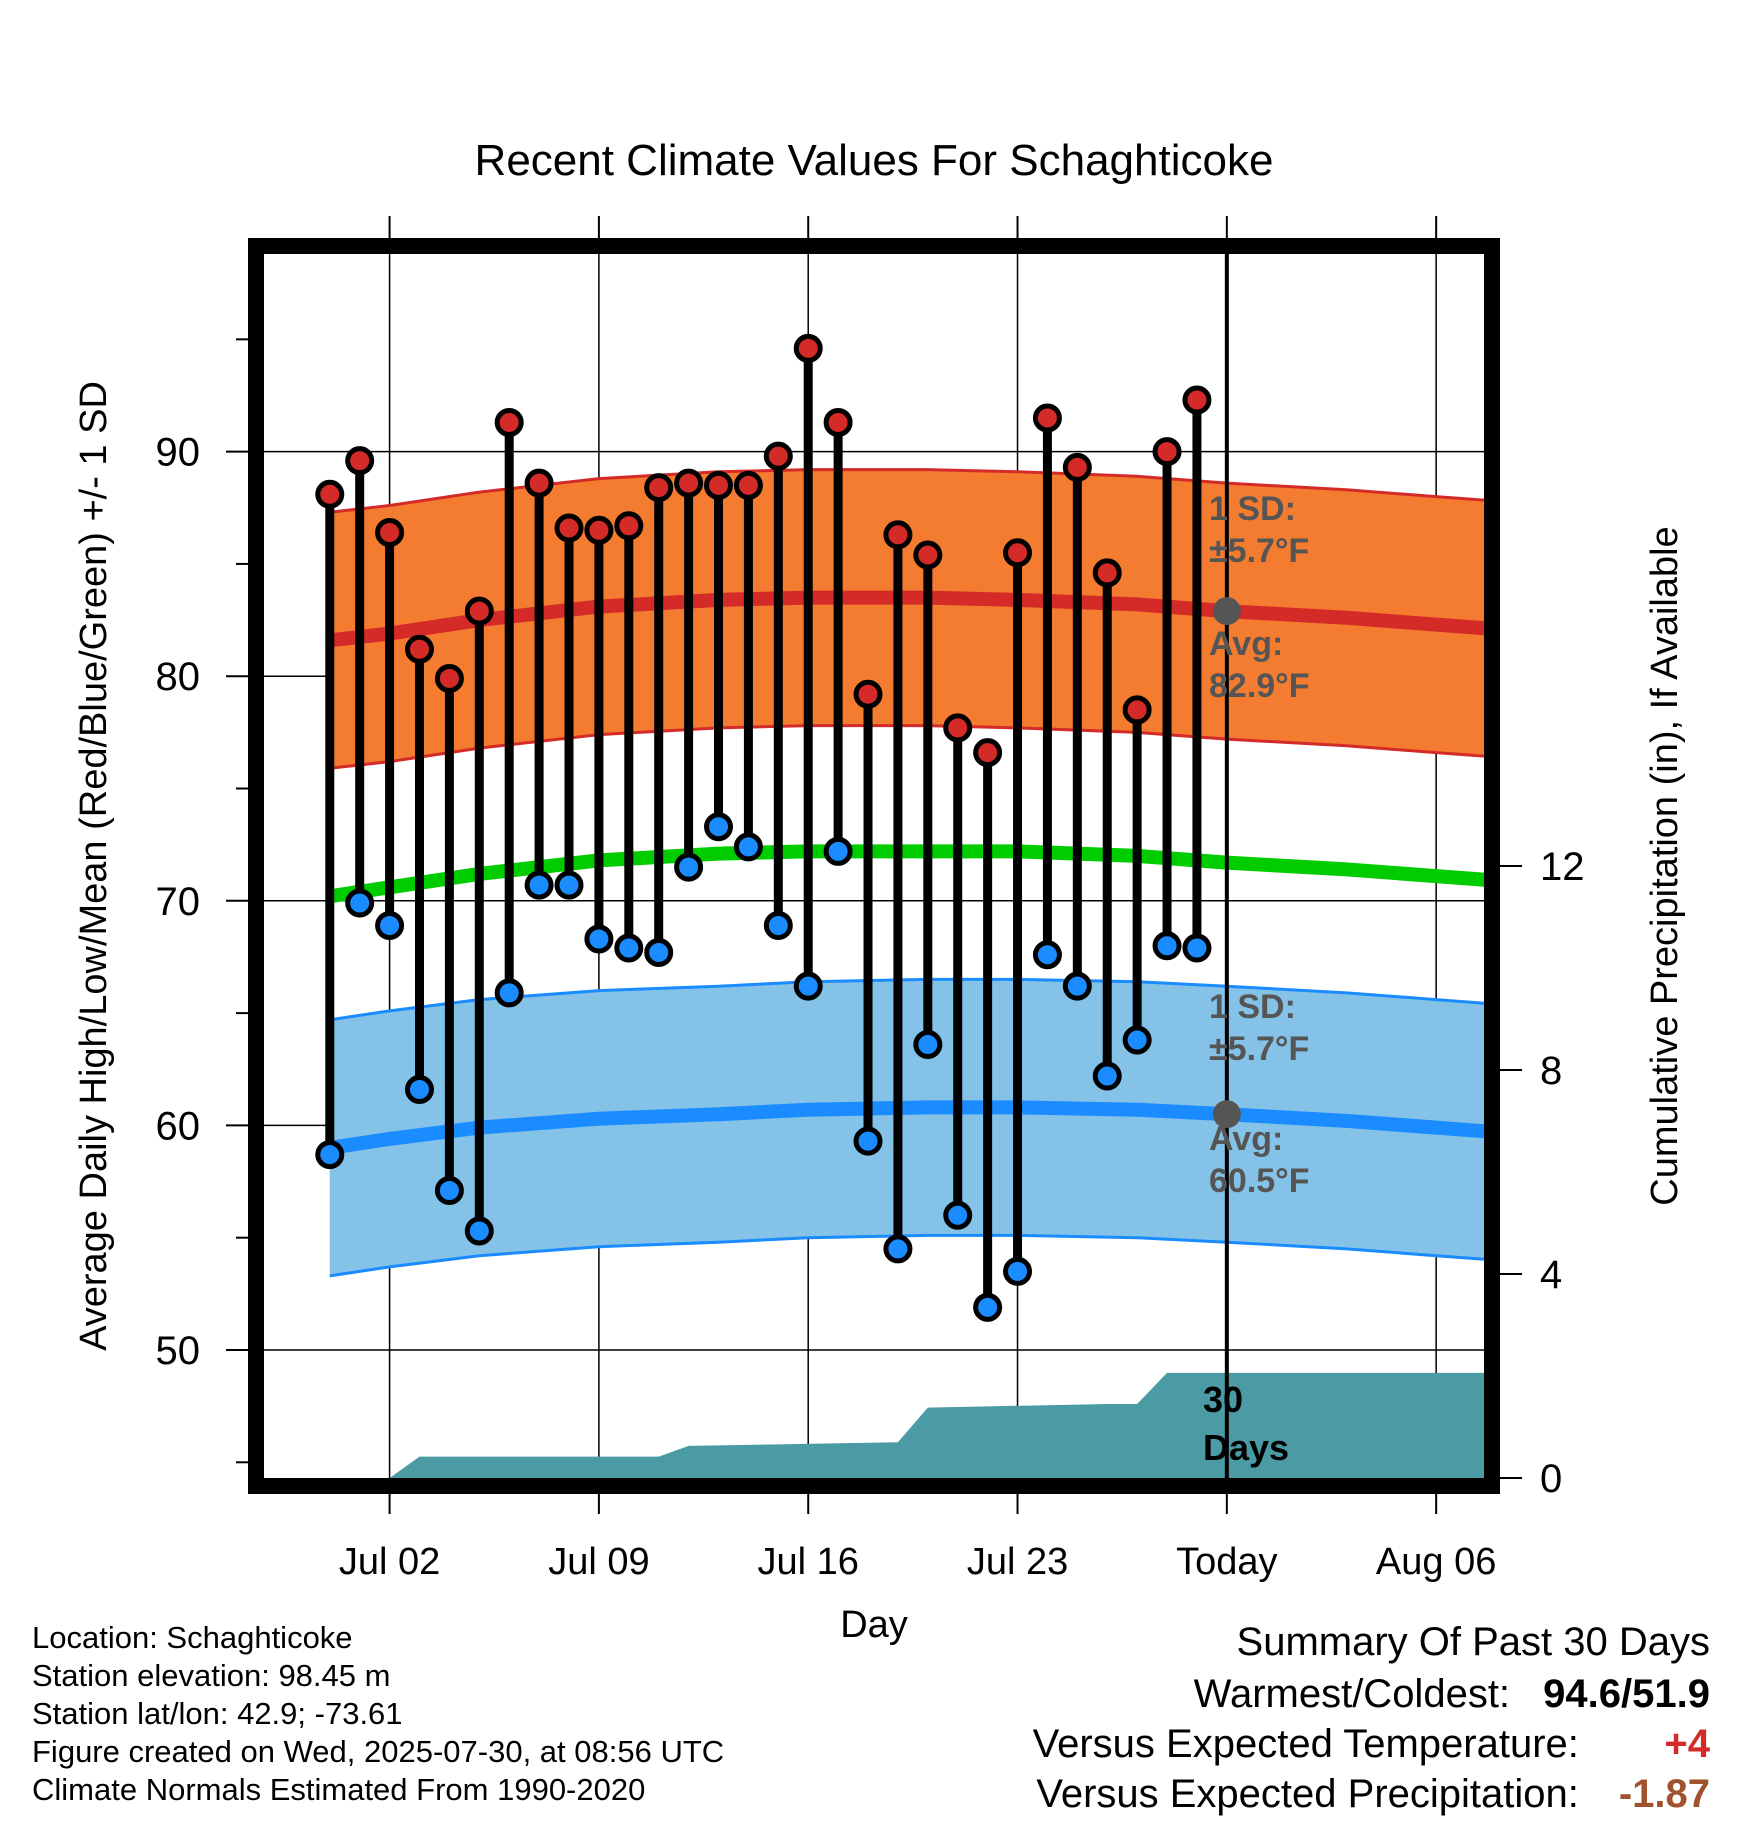 This screenshot has width=1748, height=1828. Describe the element at coordinates (1551, 1275) in the screenshot. I see `y2-tick-label: 4` at that location.